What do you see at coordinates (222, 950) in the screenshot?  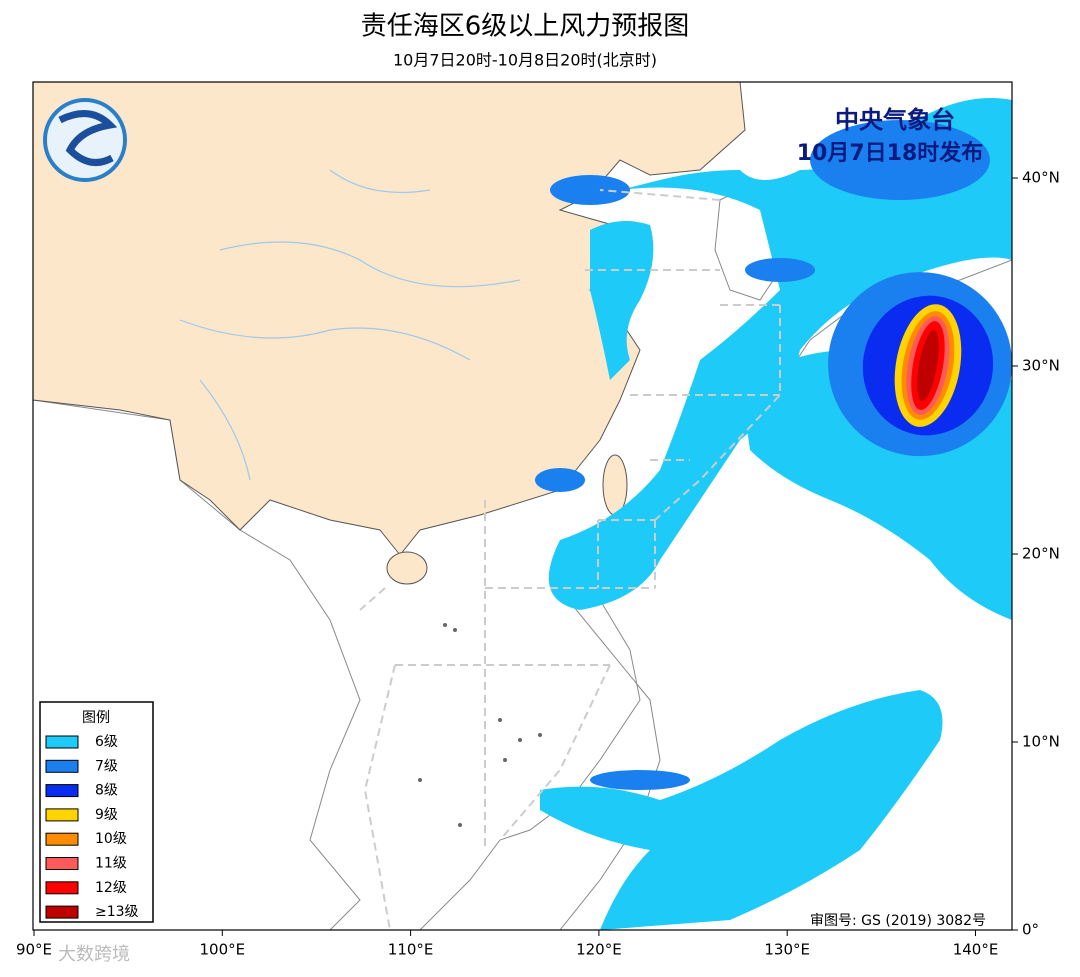 I see `lon-tick-label: 100°E` at bounding box center [222, 950].